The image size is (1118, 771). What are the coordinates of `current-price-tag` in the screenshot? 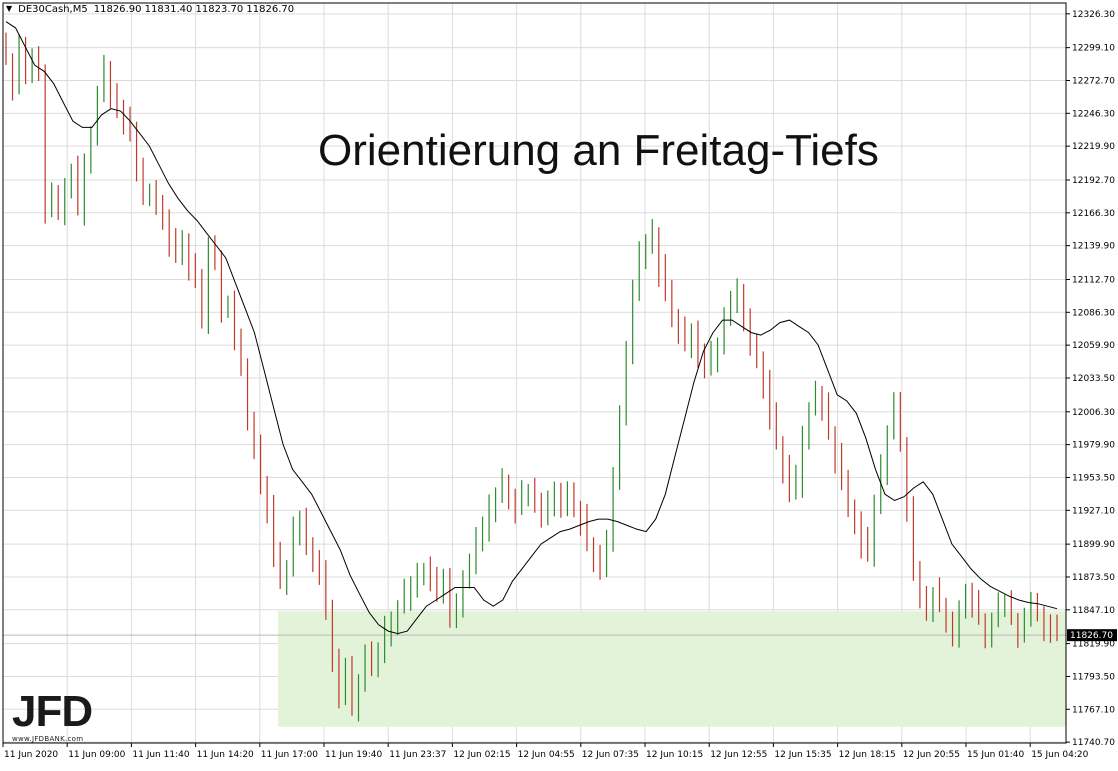 It's located at (1092, 635).